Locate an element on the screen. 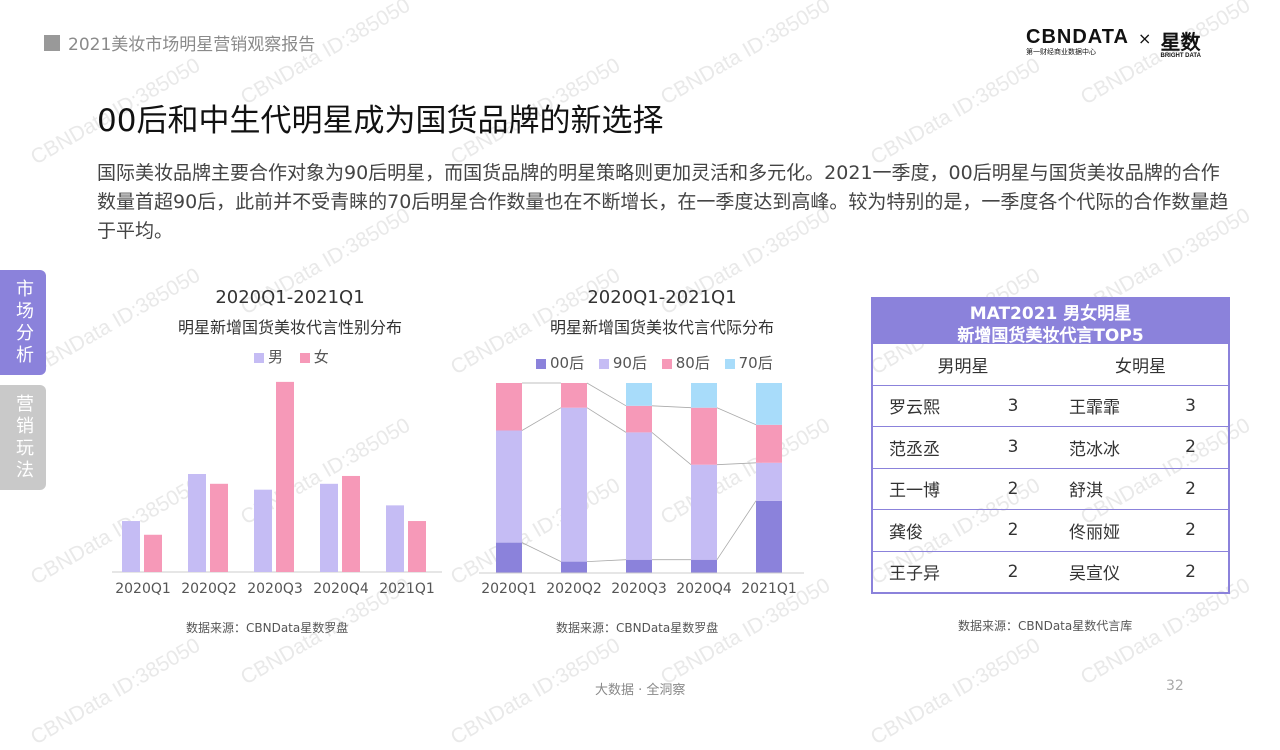 Image resolution: width=1280 pixels, height=750 pixels. header-female: 女明星 is located at coordinates (1140, 366).